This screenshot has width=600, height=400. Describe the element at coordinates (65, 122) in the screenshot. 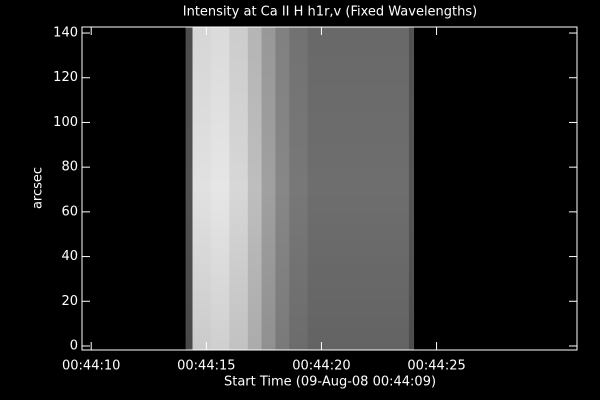

I see `y-tick-label: 100` at that location.